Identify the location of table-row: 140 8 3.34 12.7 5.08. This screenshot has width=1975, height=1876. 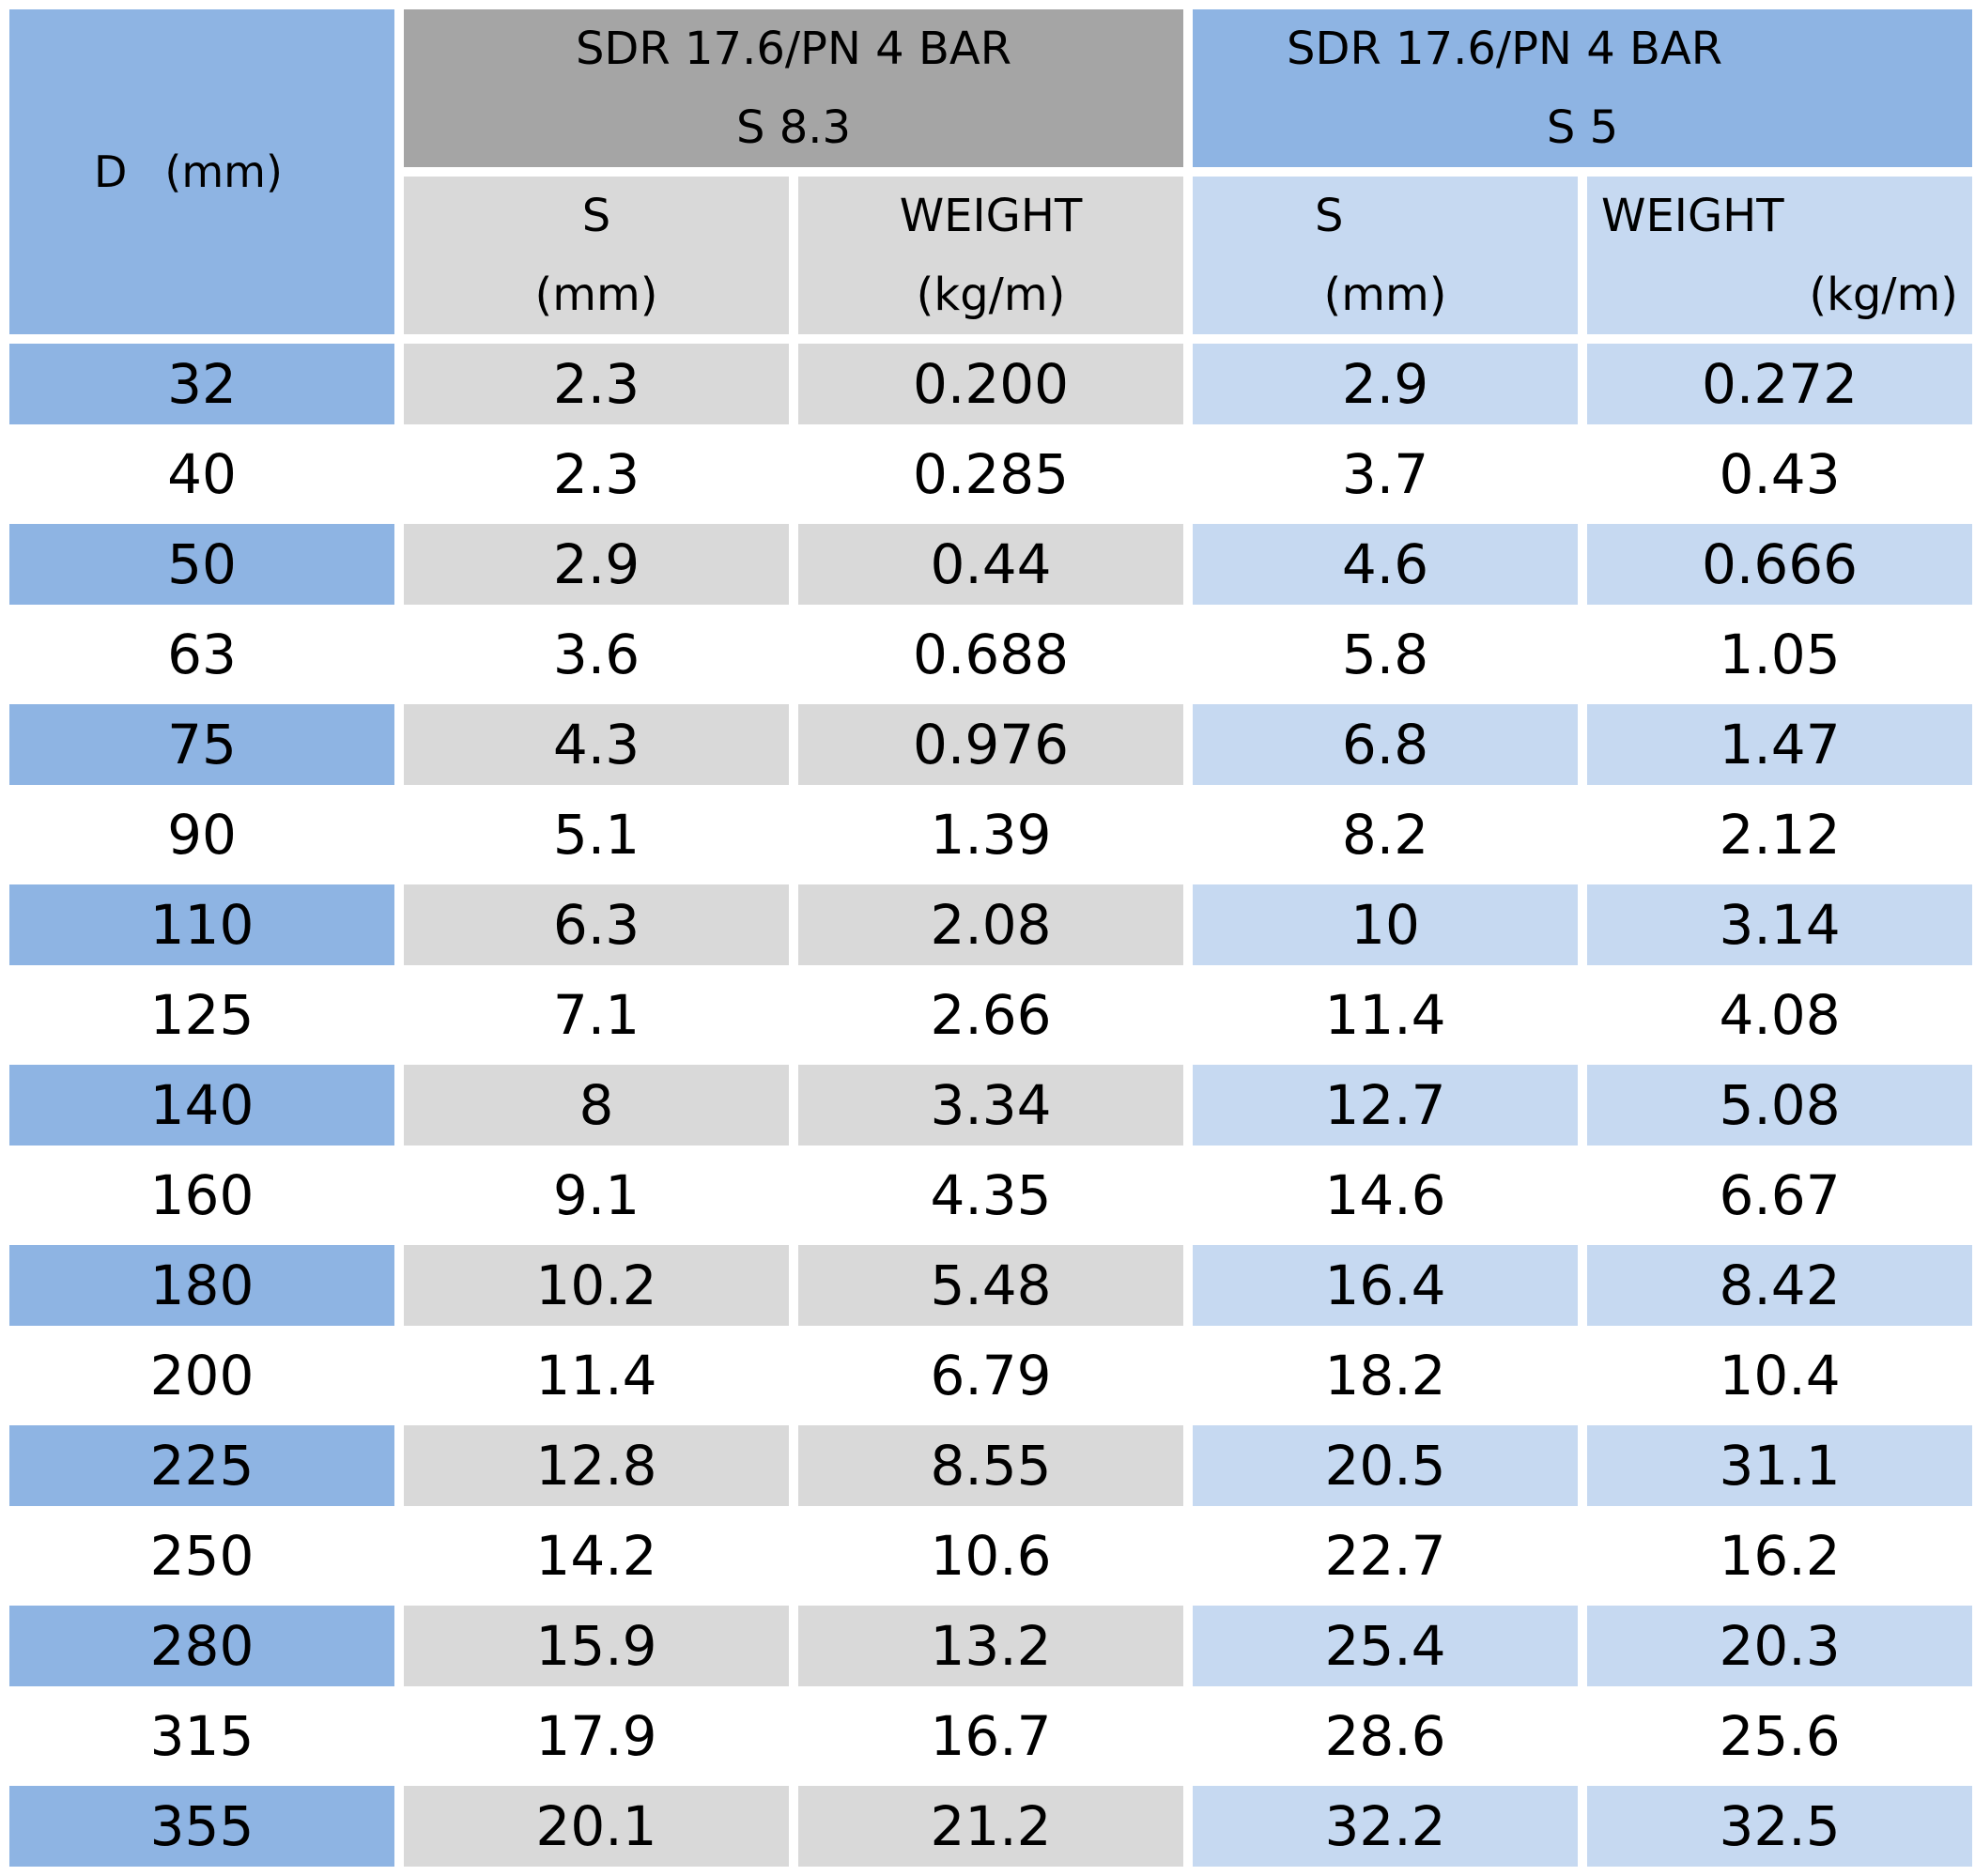
(991, 1105).